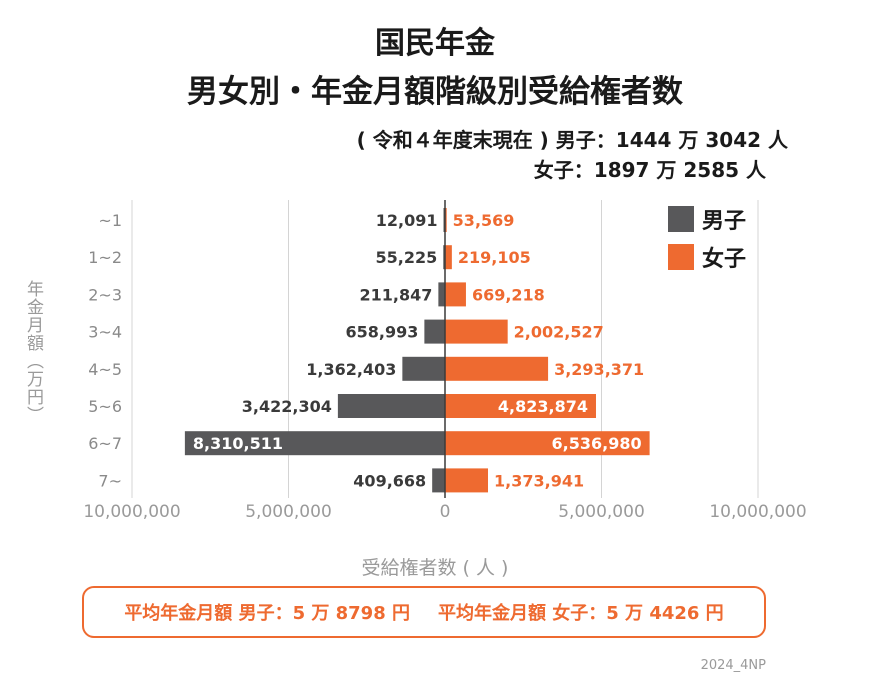 The height and width of the screenshot is (685, 870). I want to click on legend-item-female: 女子, so click(707, 257).